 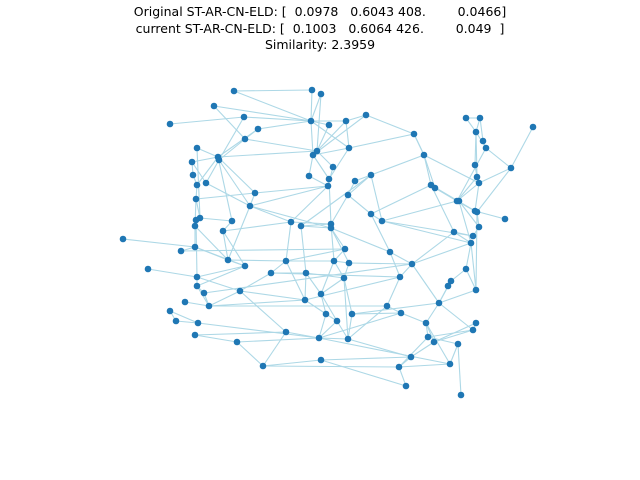 What do you see at coordinates (320, 44) in the screenshot?
I see `title-line-similarity: Similarity: 2.3959` at bounding box center [320, 44].